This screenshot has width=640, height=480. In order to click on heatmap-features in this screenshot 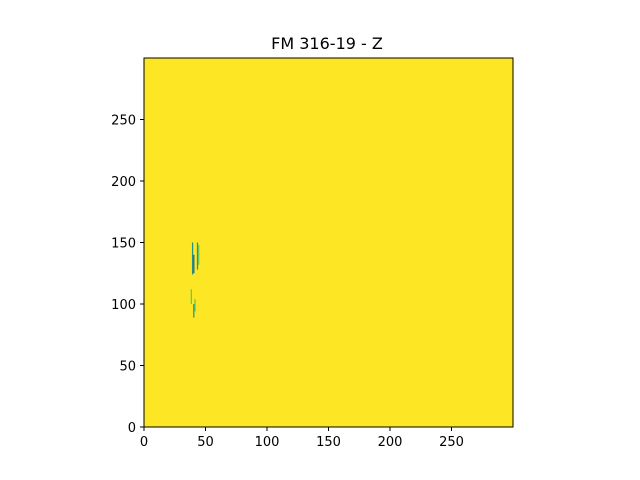, I will do `click(195, 280)`.